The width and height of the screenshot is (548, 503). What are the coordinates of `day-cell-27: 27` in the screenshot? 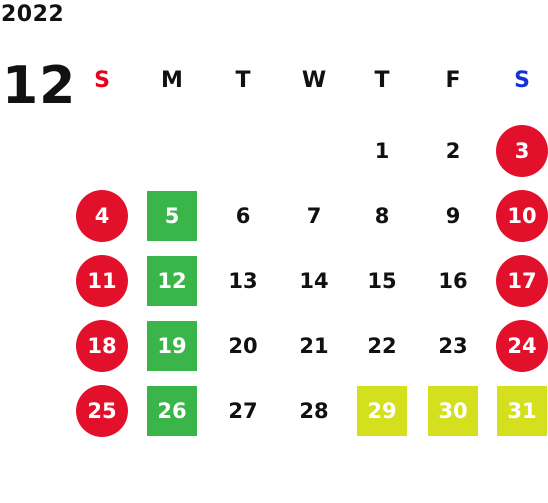 It's located at (243, 411).